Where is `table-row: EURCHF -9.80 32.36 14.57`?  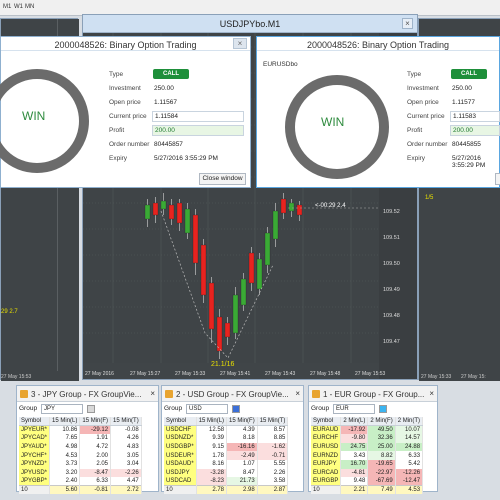
table-row: EURCHF -9.80 32.36 14.57 is located at coordinates (367, 438).